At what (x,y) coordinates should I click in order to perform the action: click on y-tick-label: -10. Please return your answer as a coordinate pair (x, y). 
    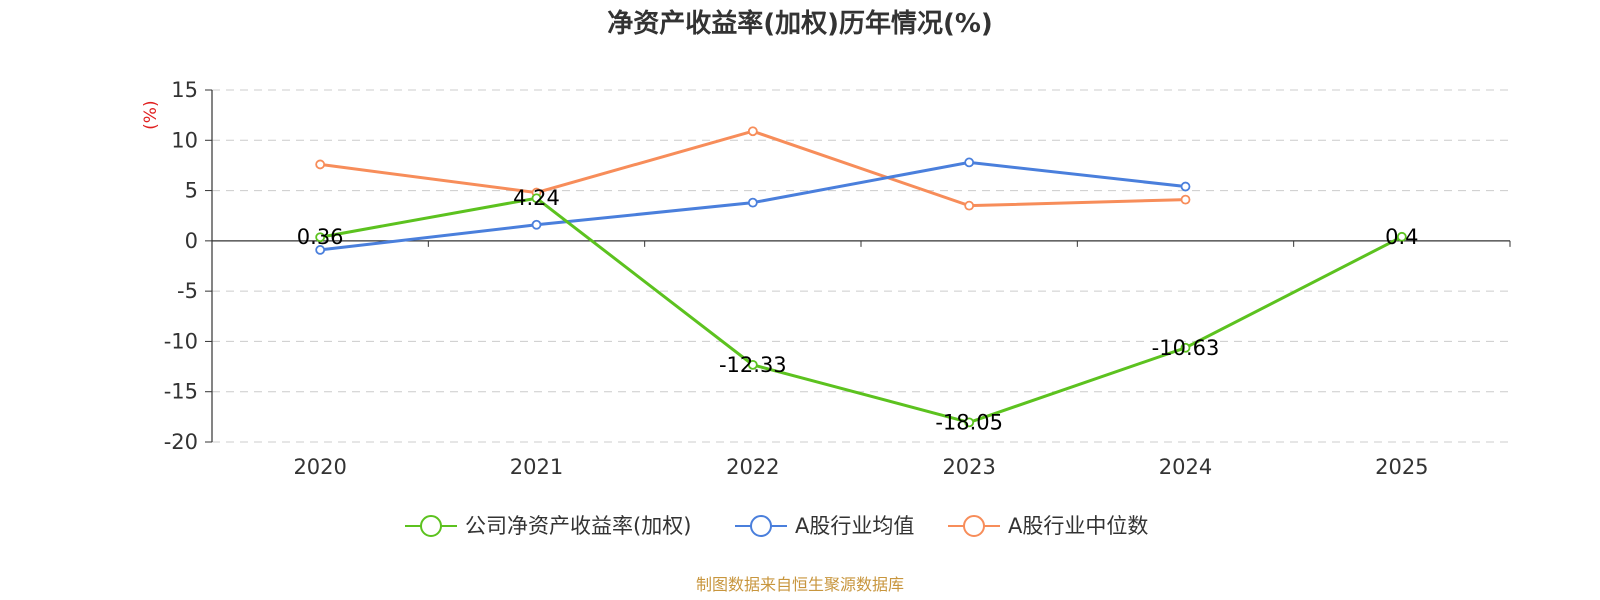
    Looking at the image, I should click on (181, 341).